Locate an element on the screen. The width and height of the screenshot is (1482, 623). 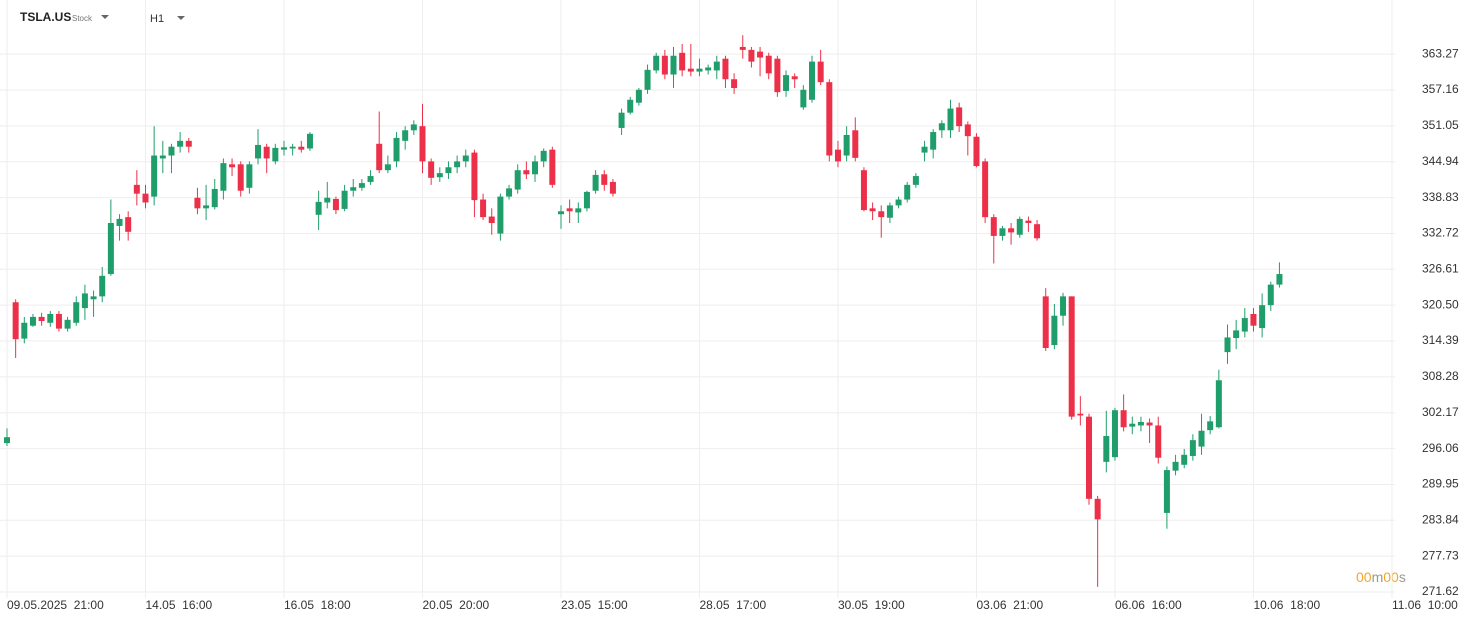
symbol-dropdown is located at coordinates (105, 17).